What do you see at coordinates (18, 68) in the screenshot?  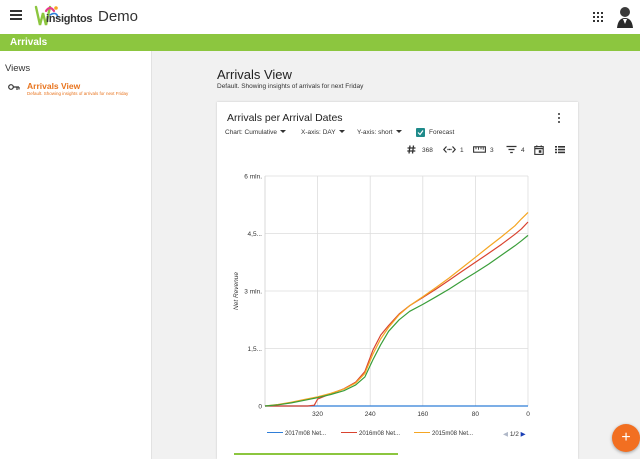 I see `sidebar-heading: Views` at bounding box center [18, 68].